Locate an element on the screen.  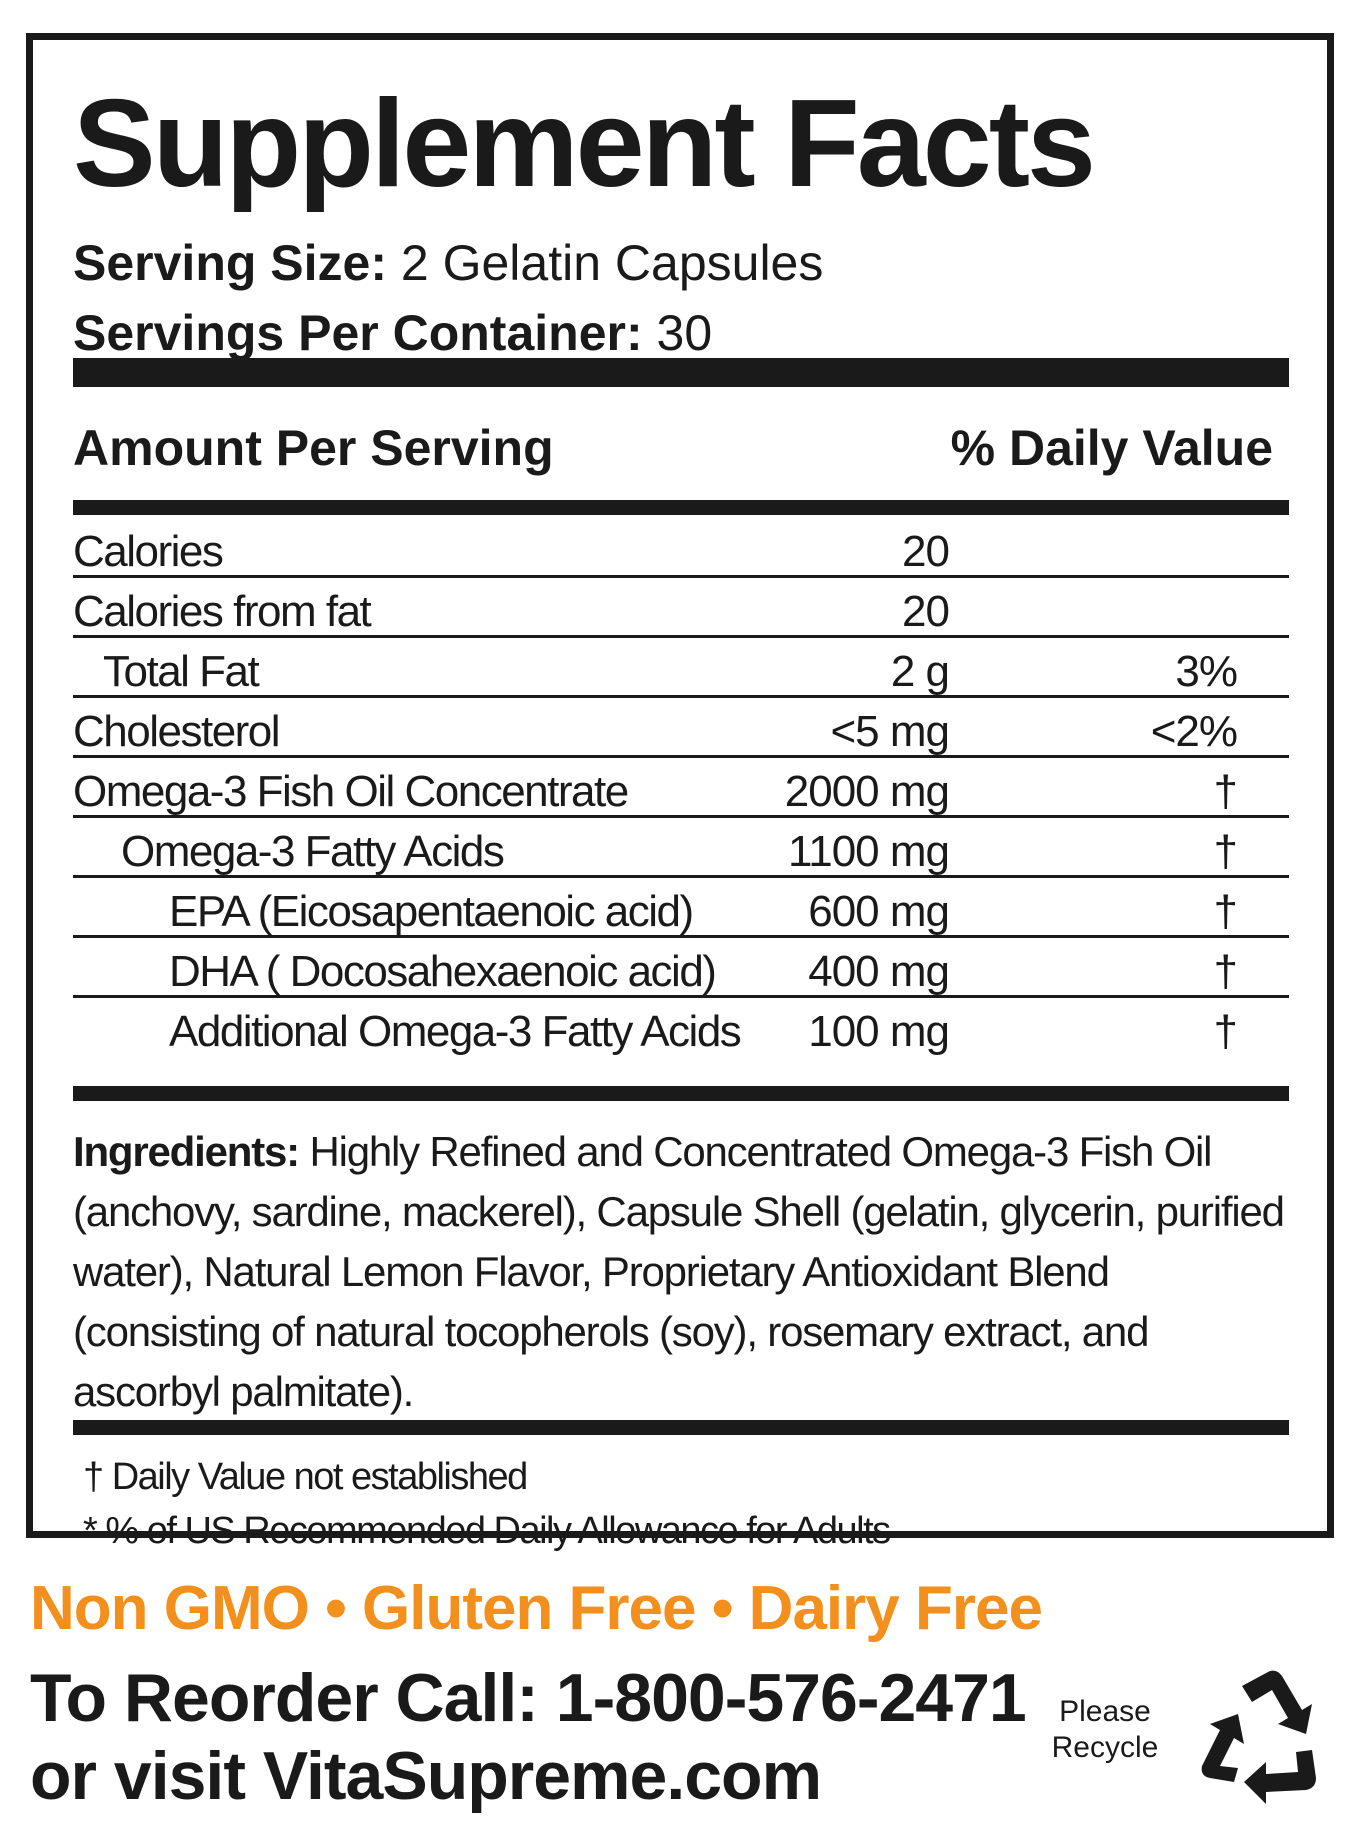
nutrient-amount: 600 mg is located at coordinates (879, 911).